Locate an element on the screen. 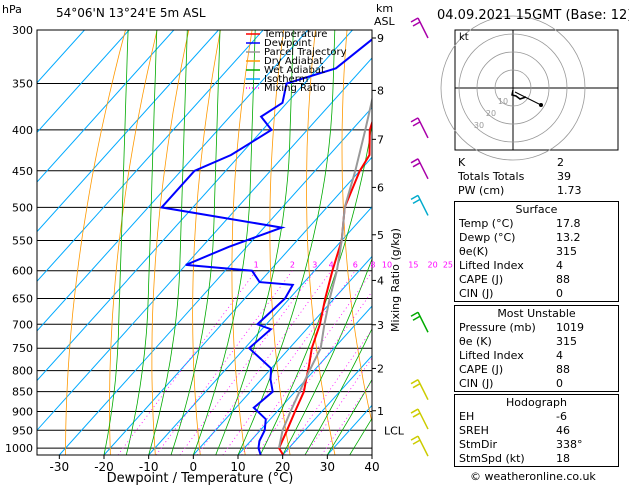  hpa-label: hPa is located at coordinates (12, 9).